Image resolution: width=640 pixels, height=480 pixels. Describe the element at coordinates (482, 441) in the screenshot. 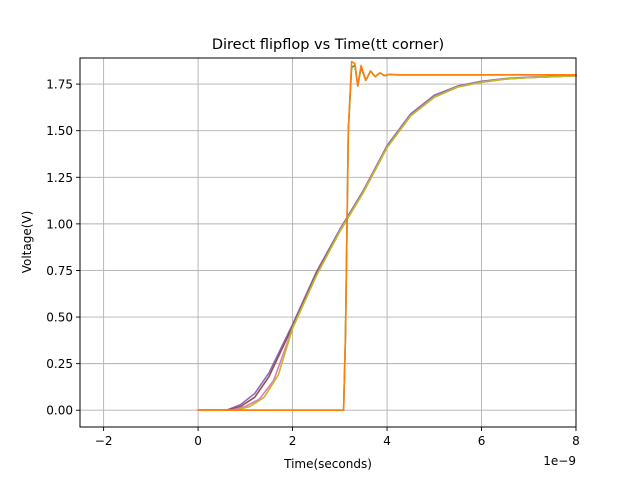

I see `x-tick-label: 6` at that location.